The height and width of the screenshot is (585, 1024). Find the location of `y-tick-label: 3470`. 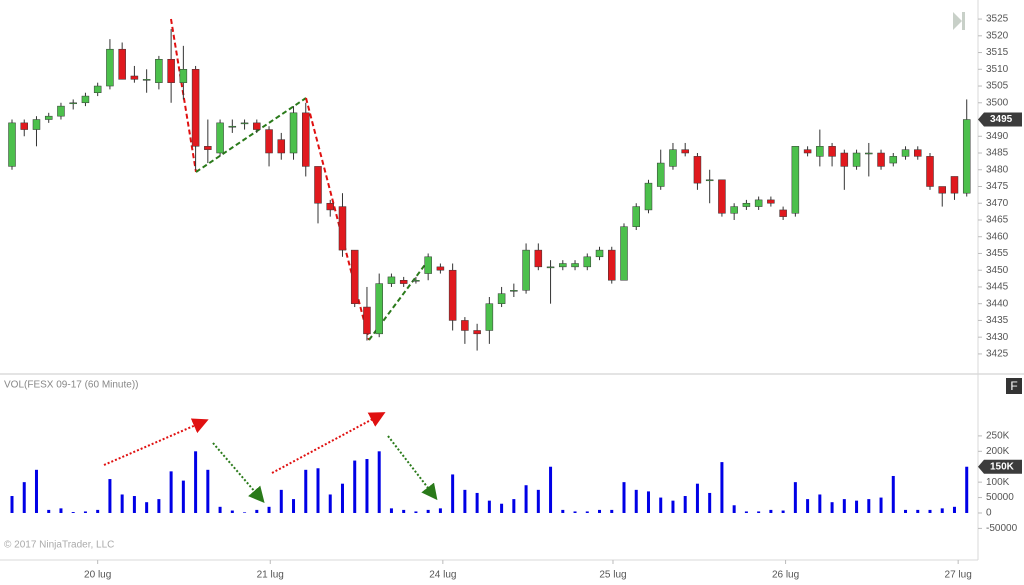

y-tick-label: 3470 is located at coordinates (997, 203).